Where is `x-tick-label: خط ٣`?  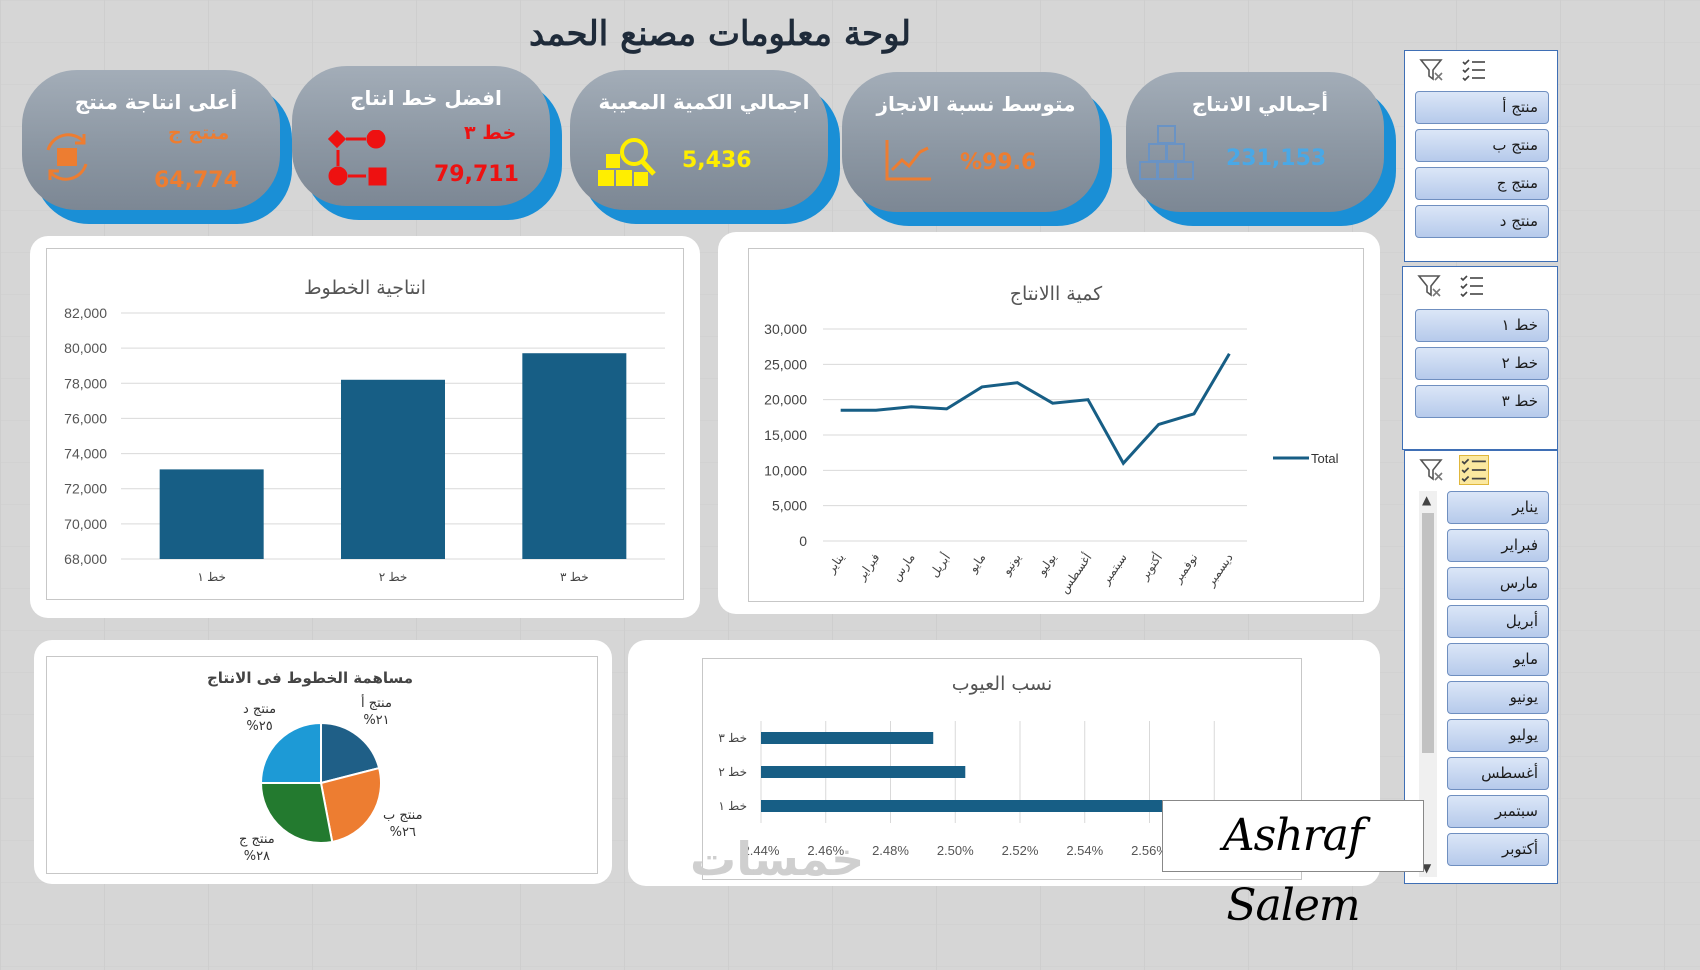
x-tick-label: خط ٣ is located at coordinates (574, 577).